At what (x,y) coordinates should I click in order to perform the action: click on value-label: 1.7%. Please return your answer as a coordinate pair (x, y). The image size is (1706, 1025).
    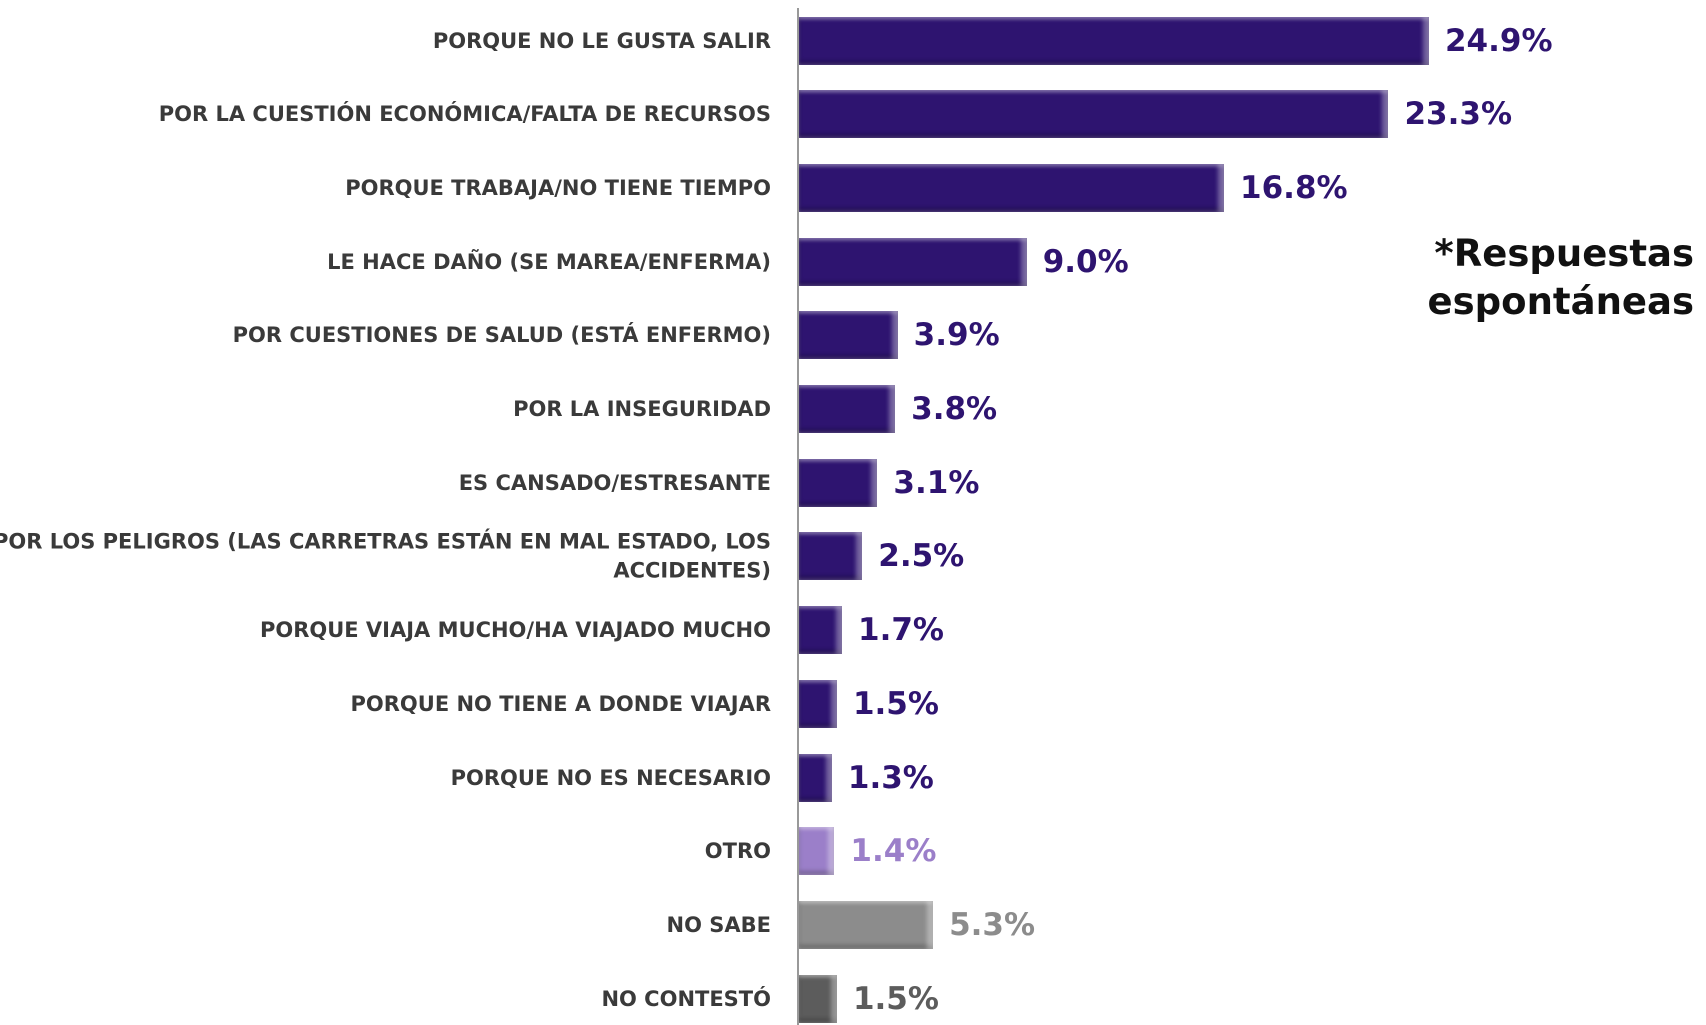
    Looking at the image, I should click on (901, 630).